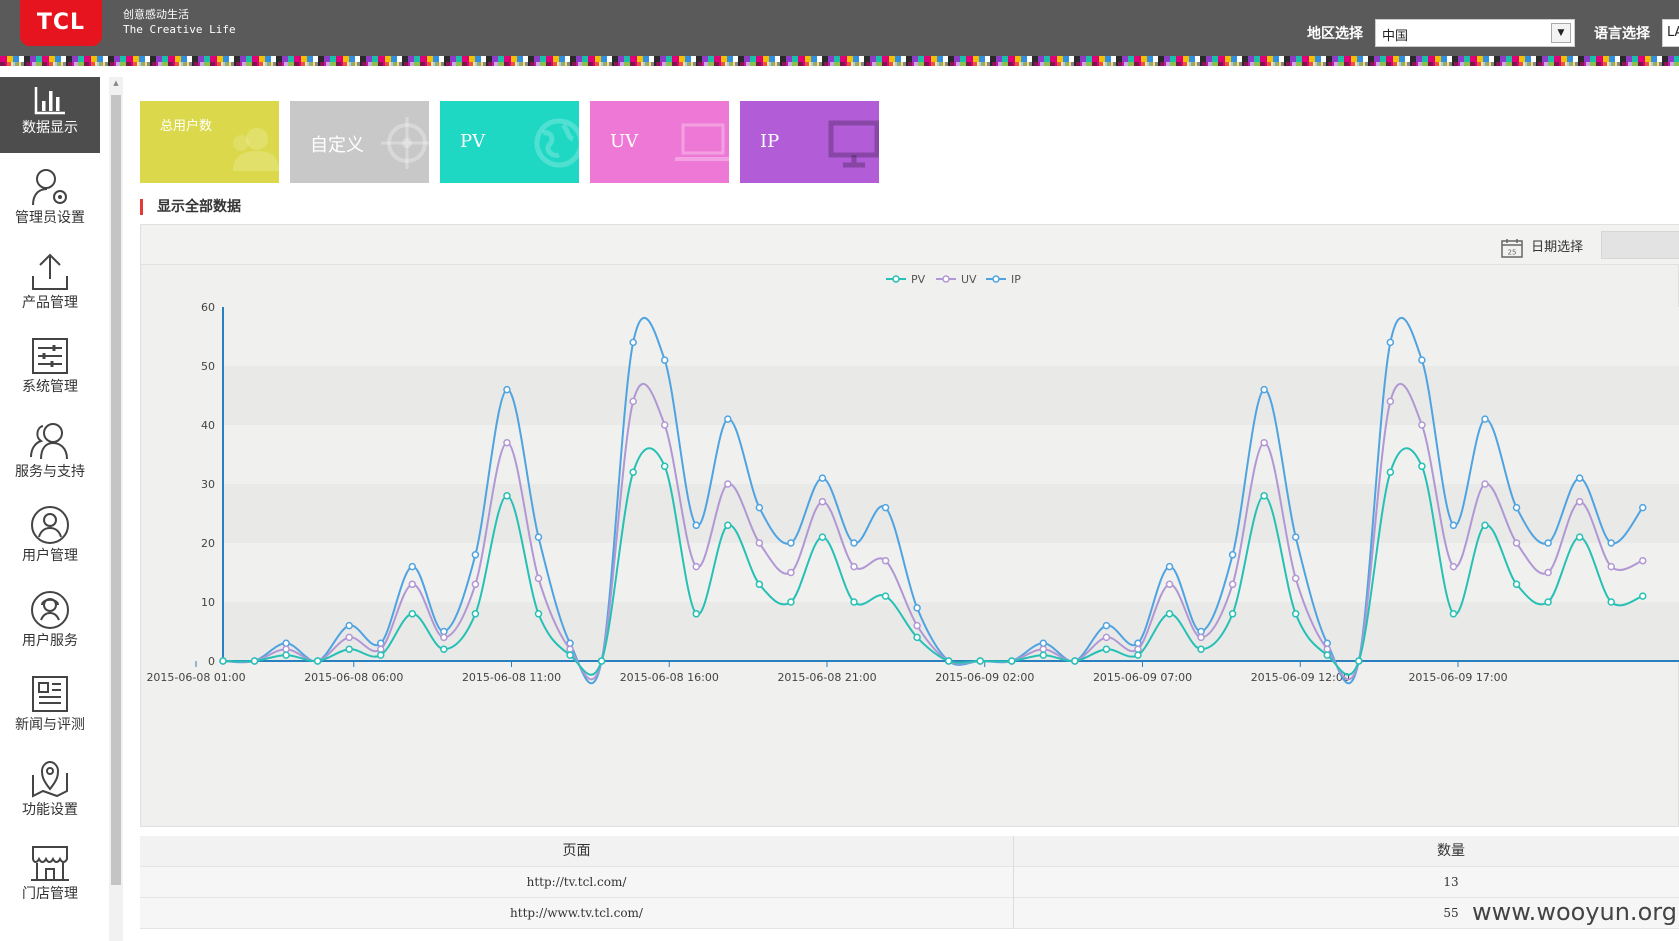  What do you see at coordinates (359, 142) in the screenshot?
I see `tile-custom: 自定义` at bounding box center [359, 142].